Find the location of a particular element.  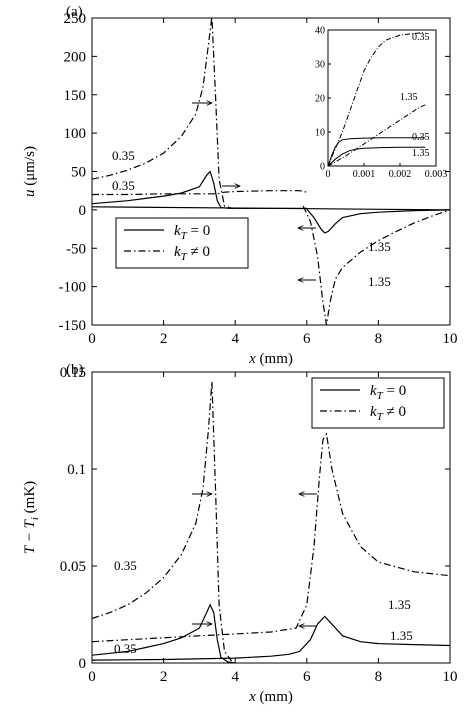

y-tick-label: 0.1 is located at coordinates (76, 470).